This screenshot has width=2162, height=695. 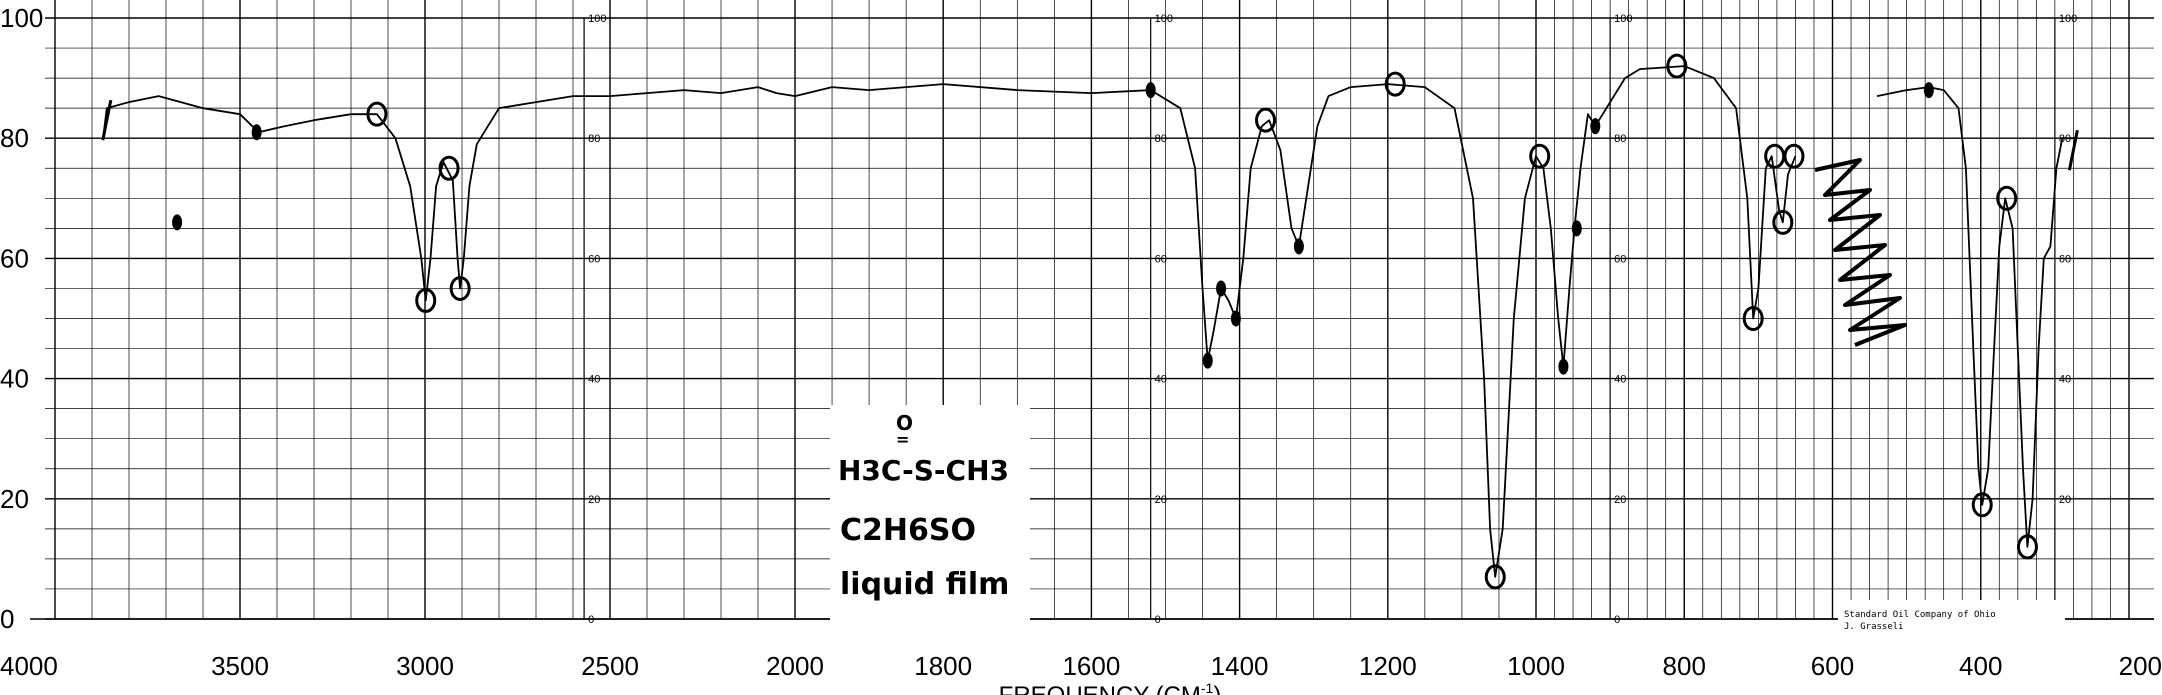 I want to click on y-axis-ticks: 100 80 60 40 20 0, so click(x=21, y=318).